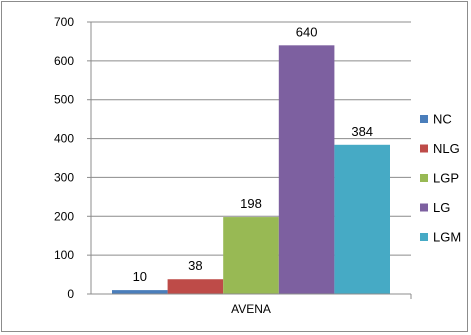 Image resolution: width=471 pixels, height=335 pixels. What do you see at coordinates (251, 255) in the screenshot?
I see `bar-lgp` at bounding box center [251, 255].